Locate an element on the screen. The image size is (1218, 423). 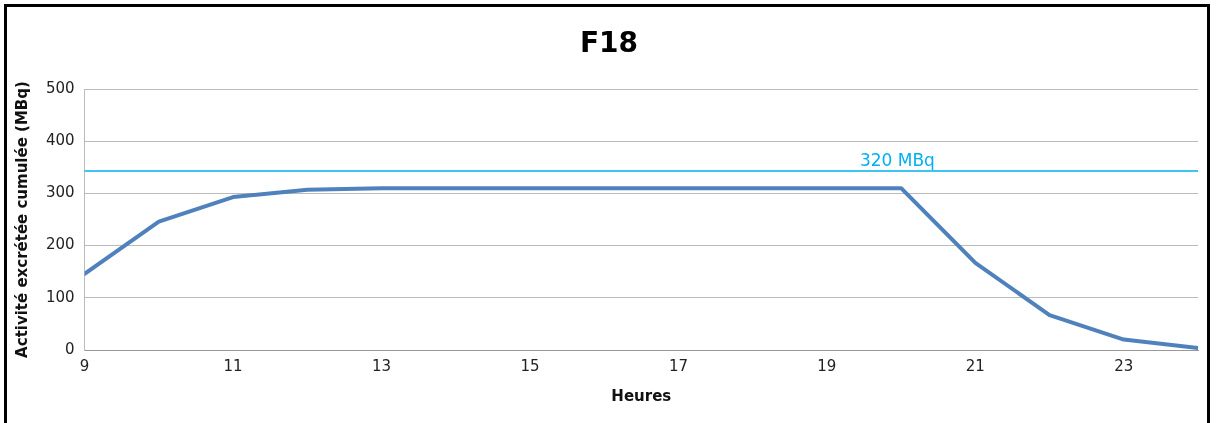
x-tick-label: 23 is located at coordinates (1124, 365).